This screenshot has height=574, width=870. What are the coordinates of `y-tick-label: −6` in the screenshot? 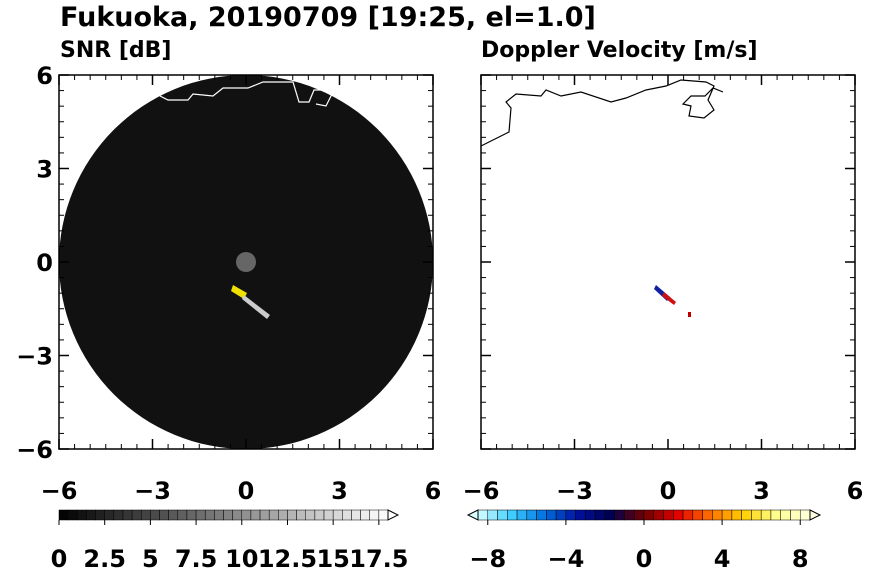 It's located at (34, 450).